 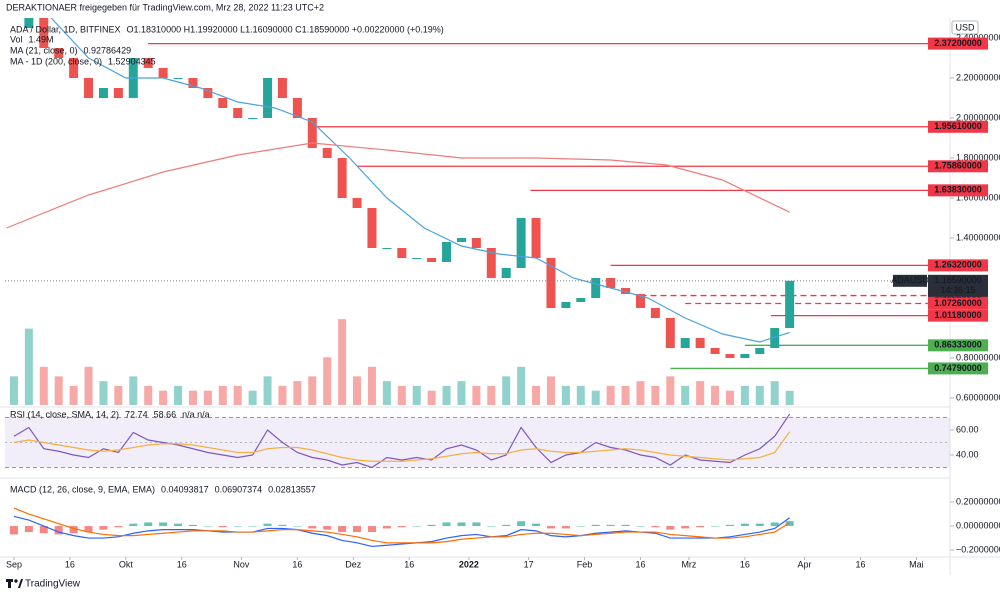 What do you see at coordinates (65, 29) in the screenshot?
I see `symbol: ADA / Dollar, 1D, BITFINEX` at bounding box center [65, 29].